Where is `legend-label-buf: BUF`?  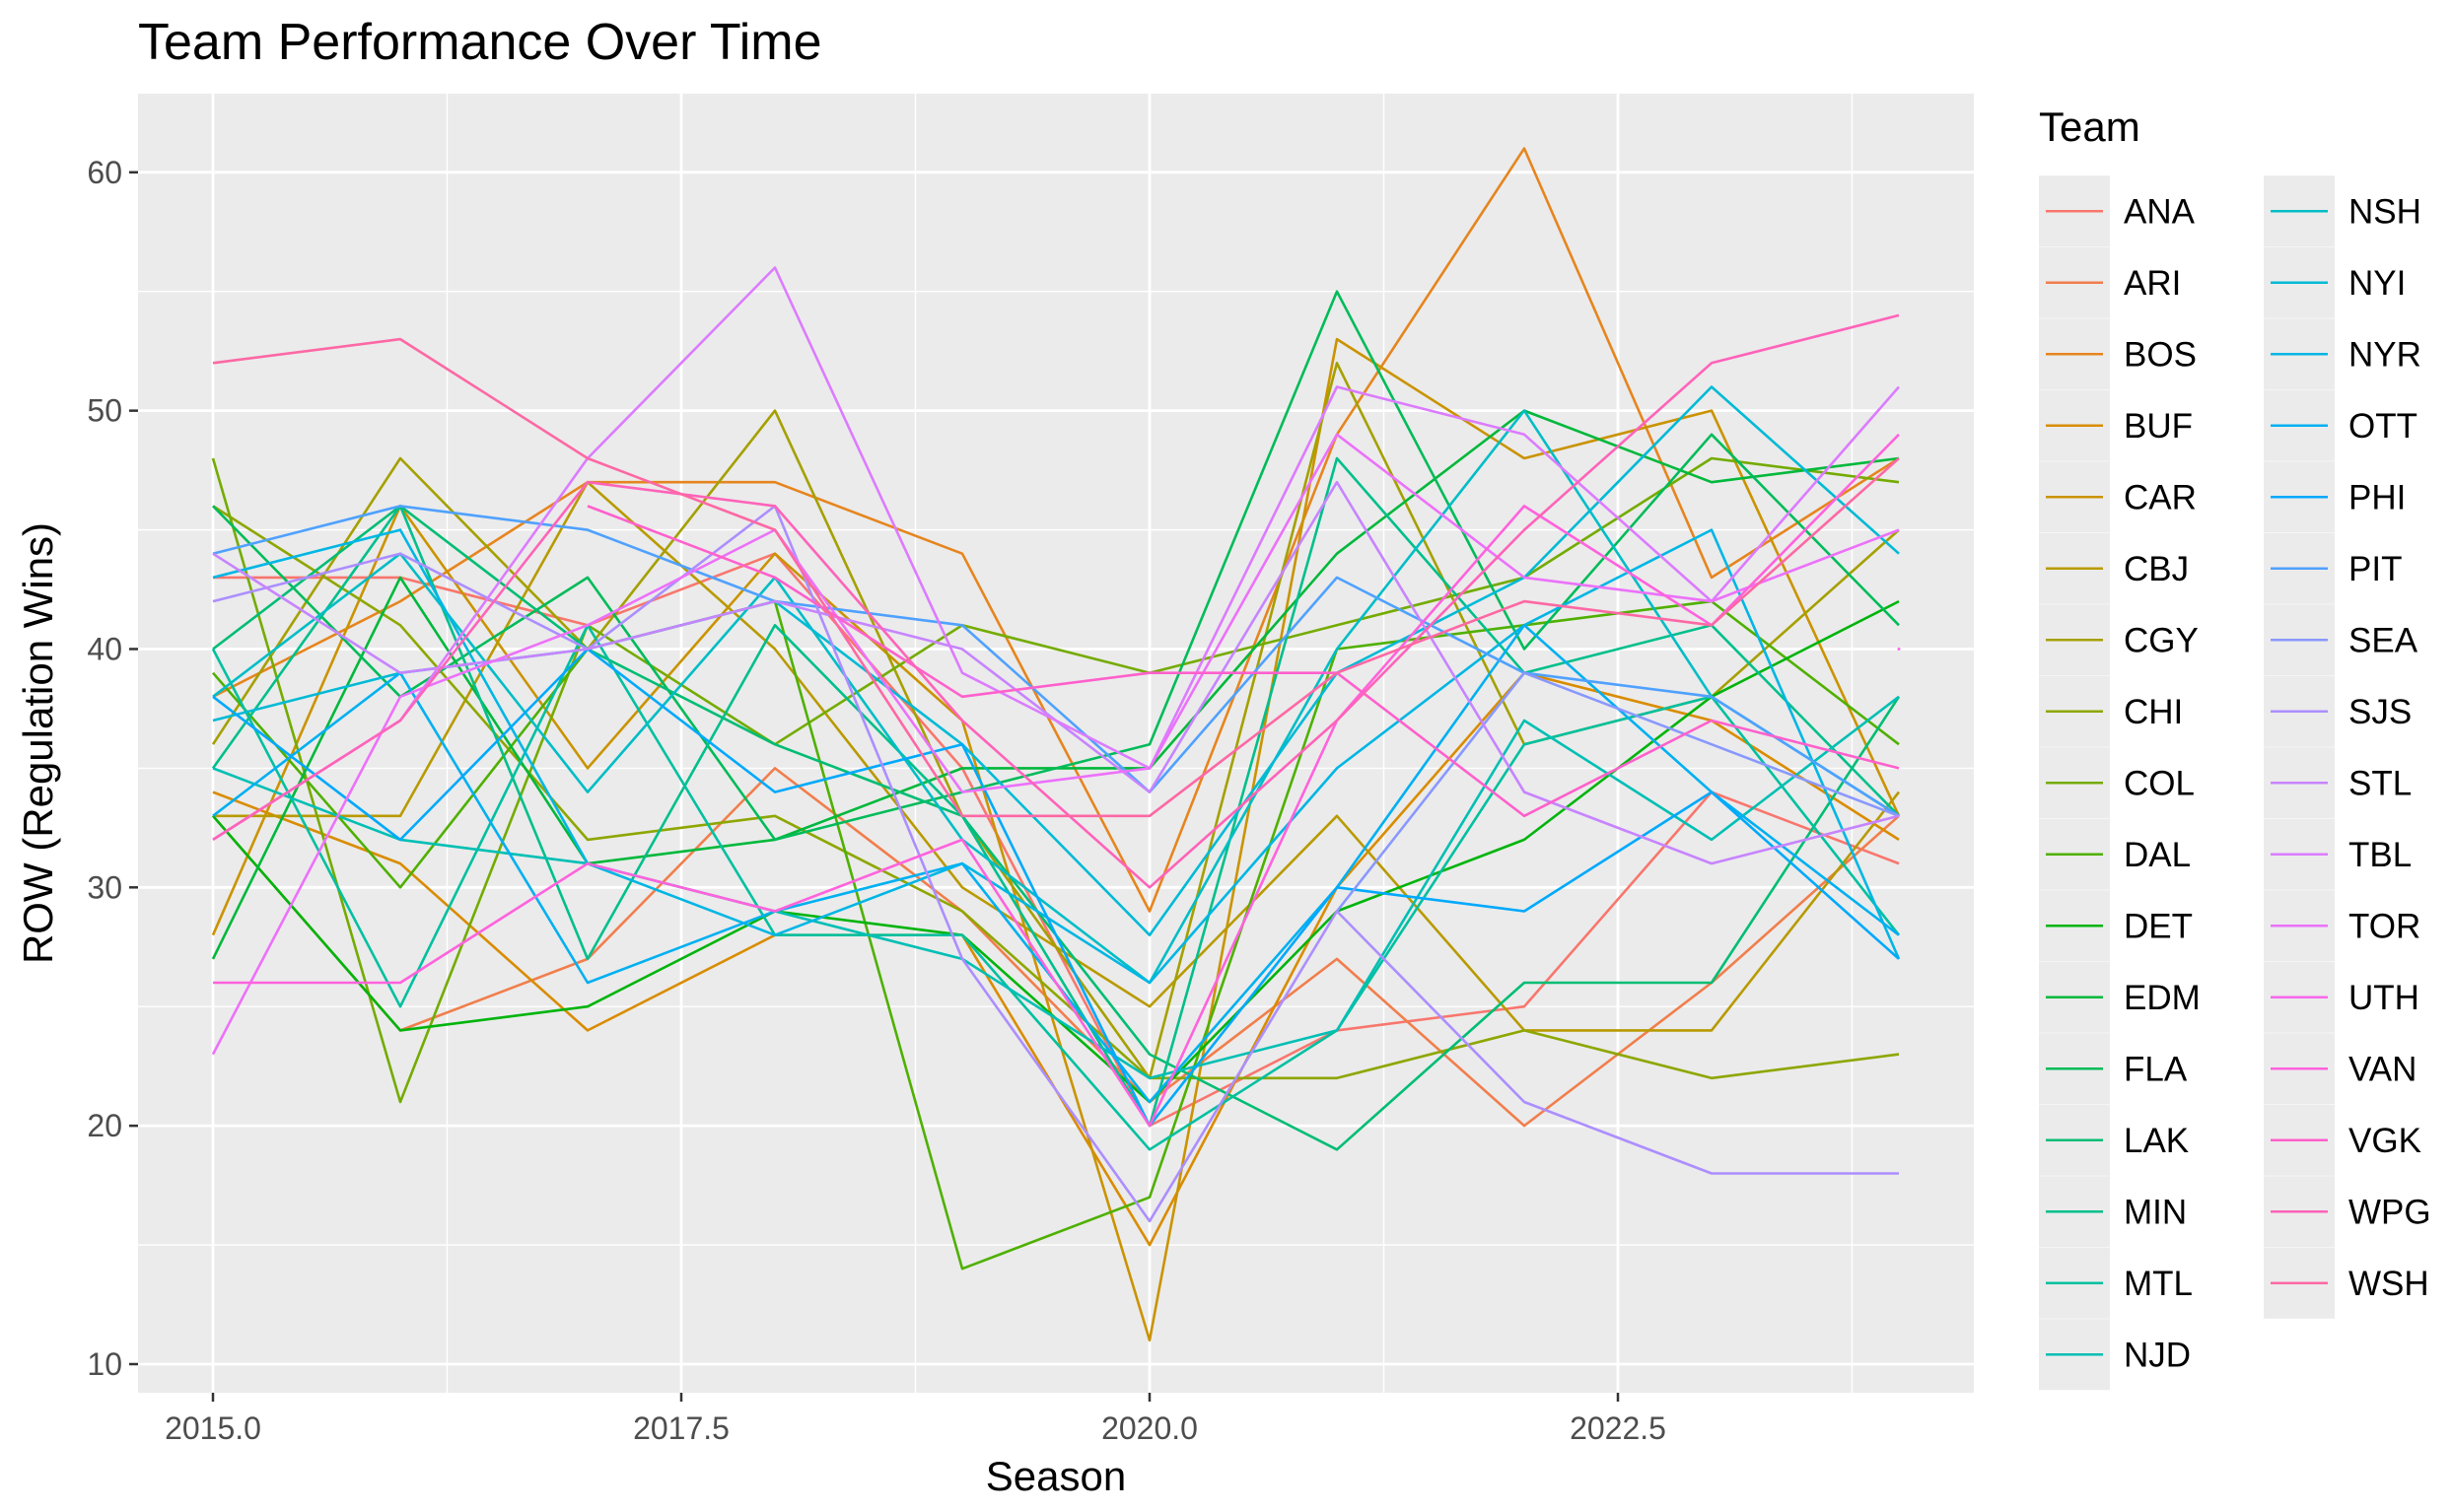
legend-label-buf: BUF is located at coordinates (2158, 426).